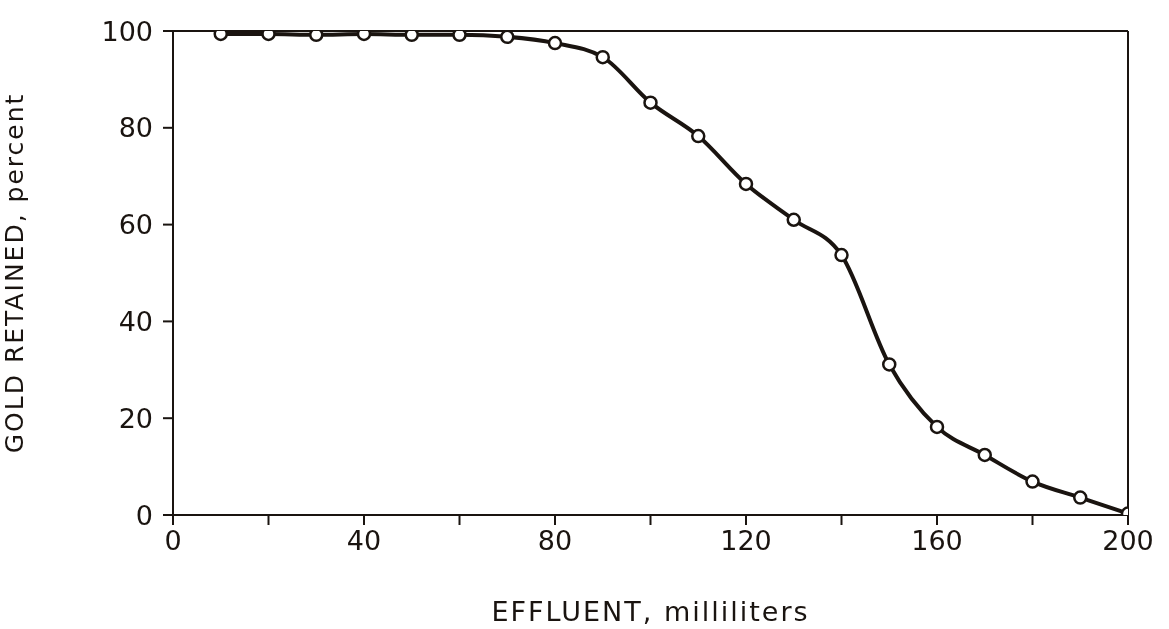 This screenshot has height=629, width=1169. Describe the element at coordinates (173, 541) in the screenshot. I see `x-tick-label: 0` at that location.